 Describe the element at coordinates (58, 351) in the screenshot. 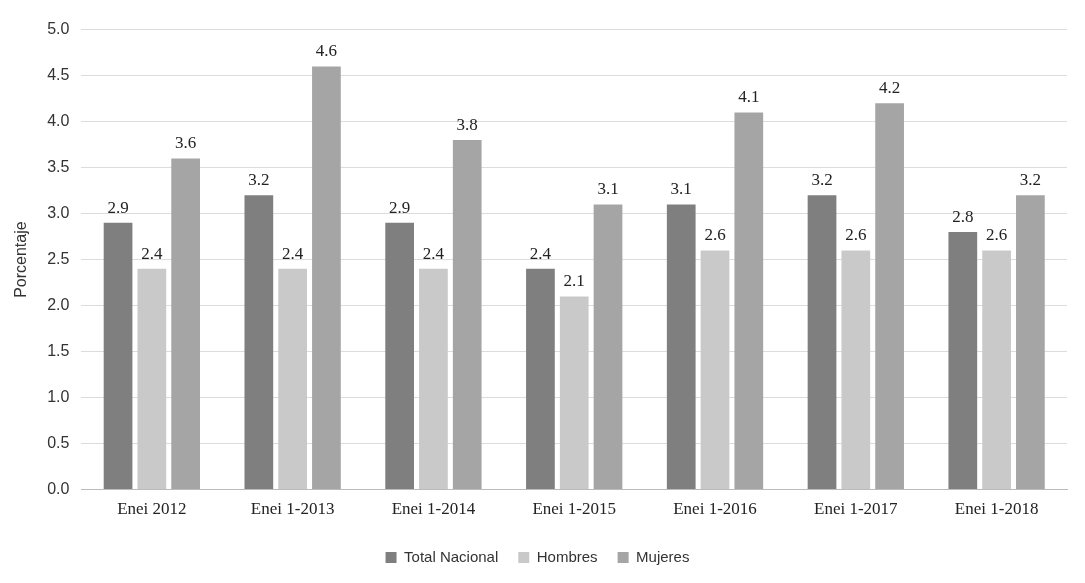

I see `y-tick-label: 1.5` at that location.